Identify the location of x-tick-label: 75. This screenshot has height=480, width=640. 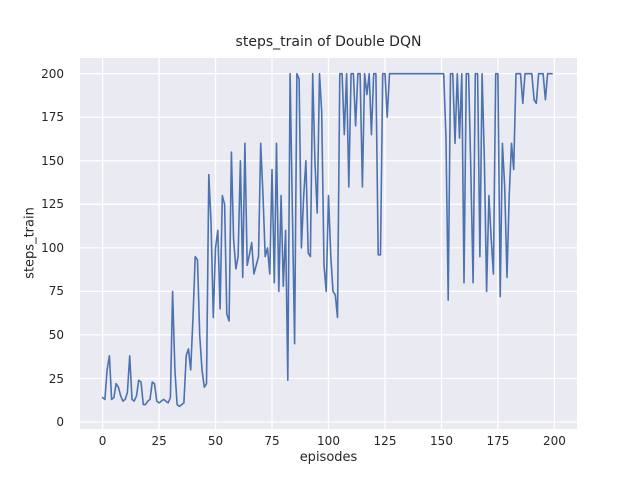
(272, 441).